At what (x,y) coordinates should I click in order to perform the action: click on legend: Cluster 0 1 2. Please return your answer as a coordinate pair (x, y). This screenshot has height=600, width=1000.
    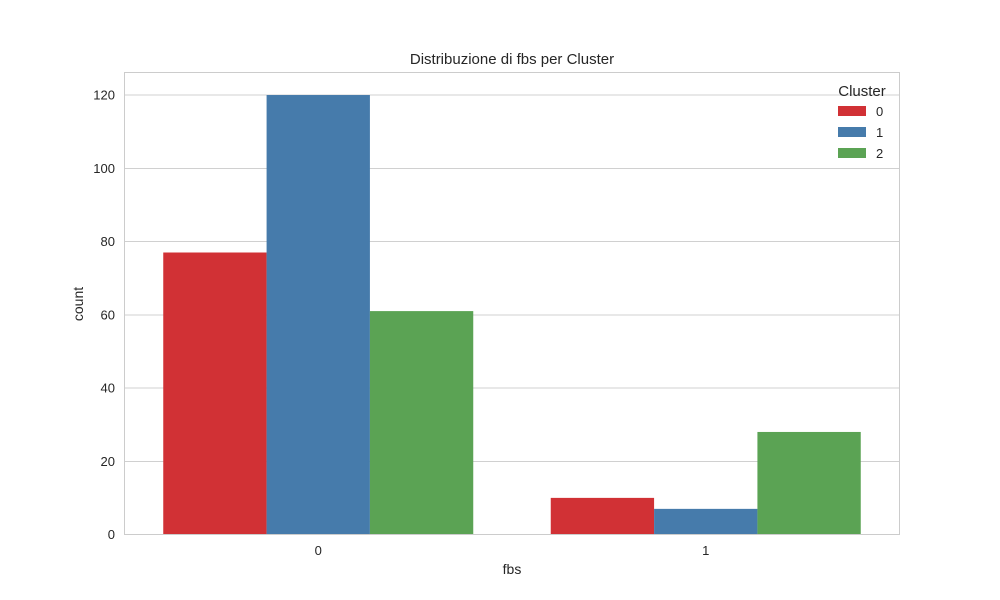
    Looking at the image, I should click on (862, 122).